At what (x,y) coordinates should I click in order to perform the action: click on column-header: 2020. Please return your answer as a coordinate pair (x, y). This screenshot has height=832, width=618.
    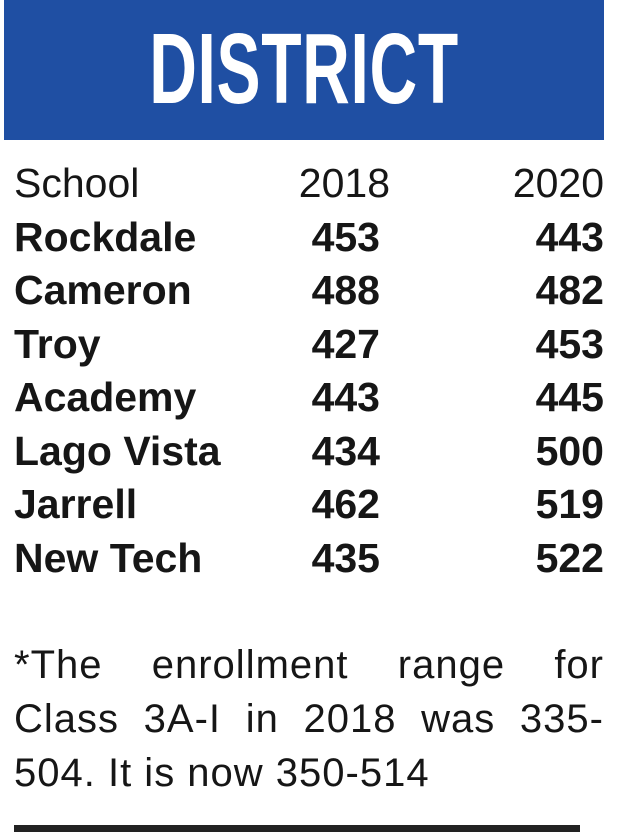
    Looking at the image, I should click on (558, 183).